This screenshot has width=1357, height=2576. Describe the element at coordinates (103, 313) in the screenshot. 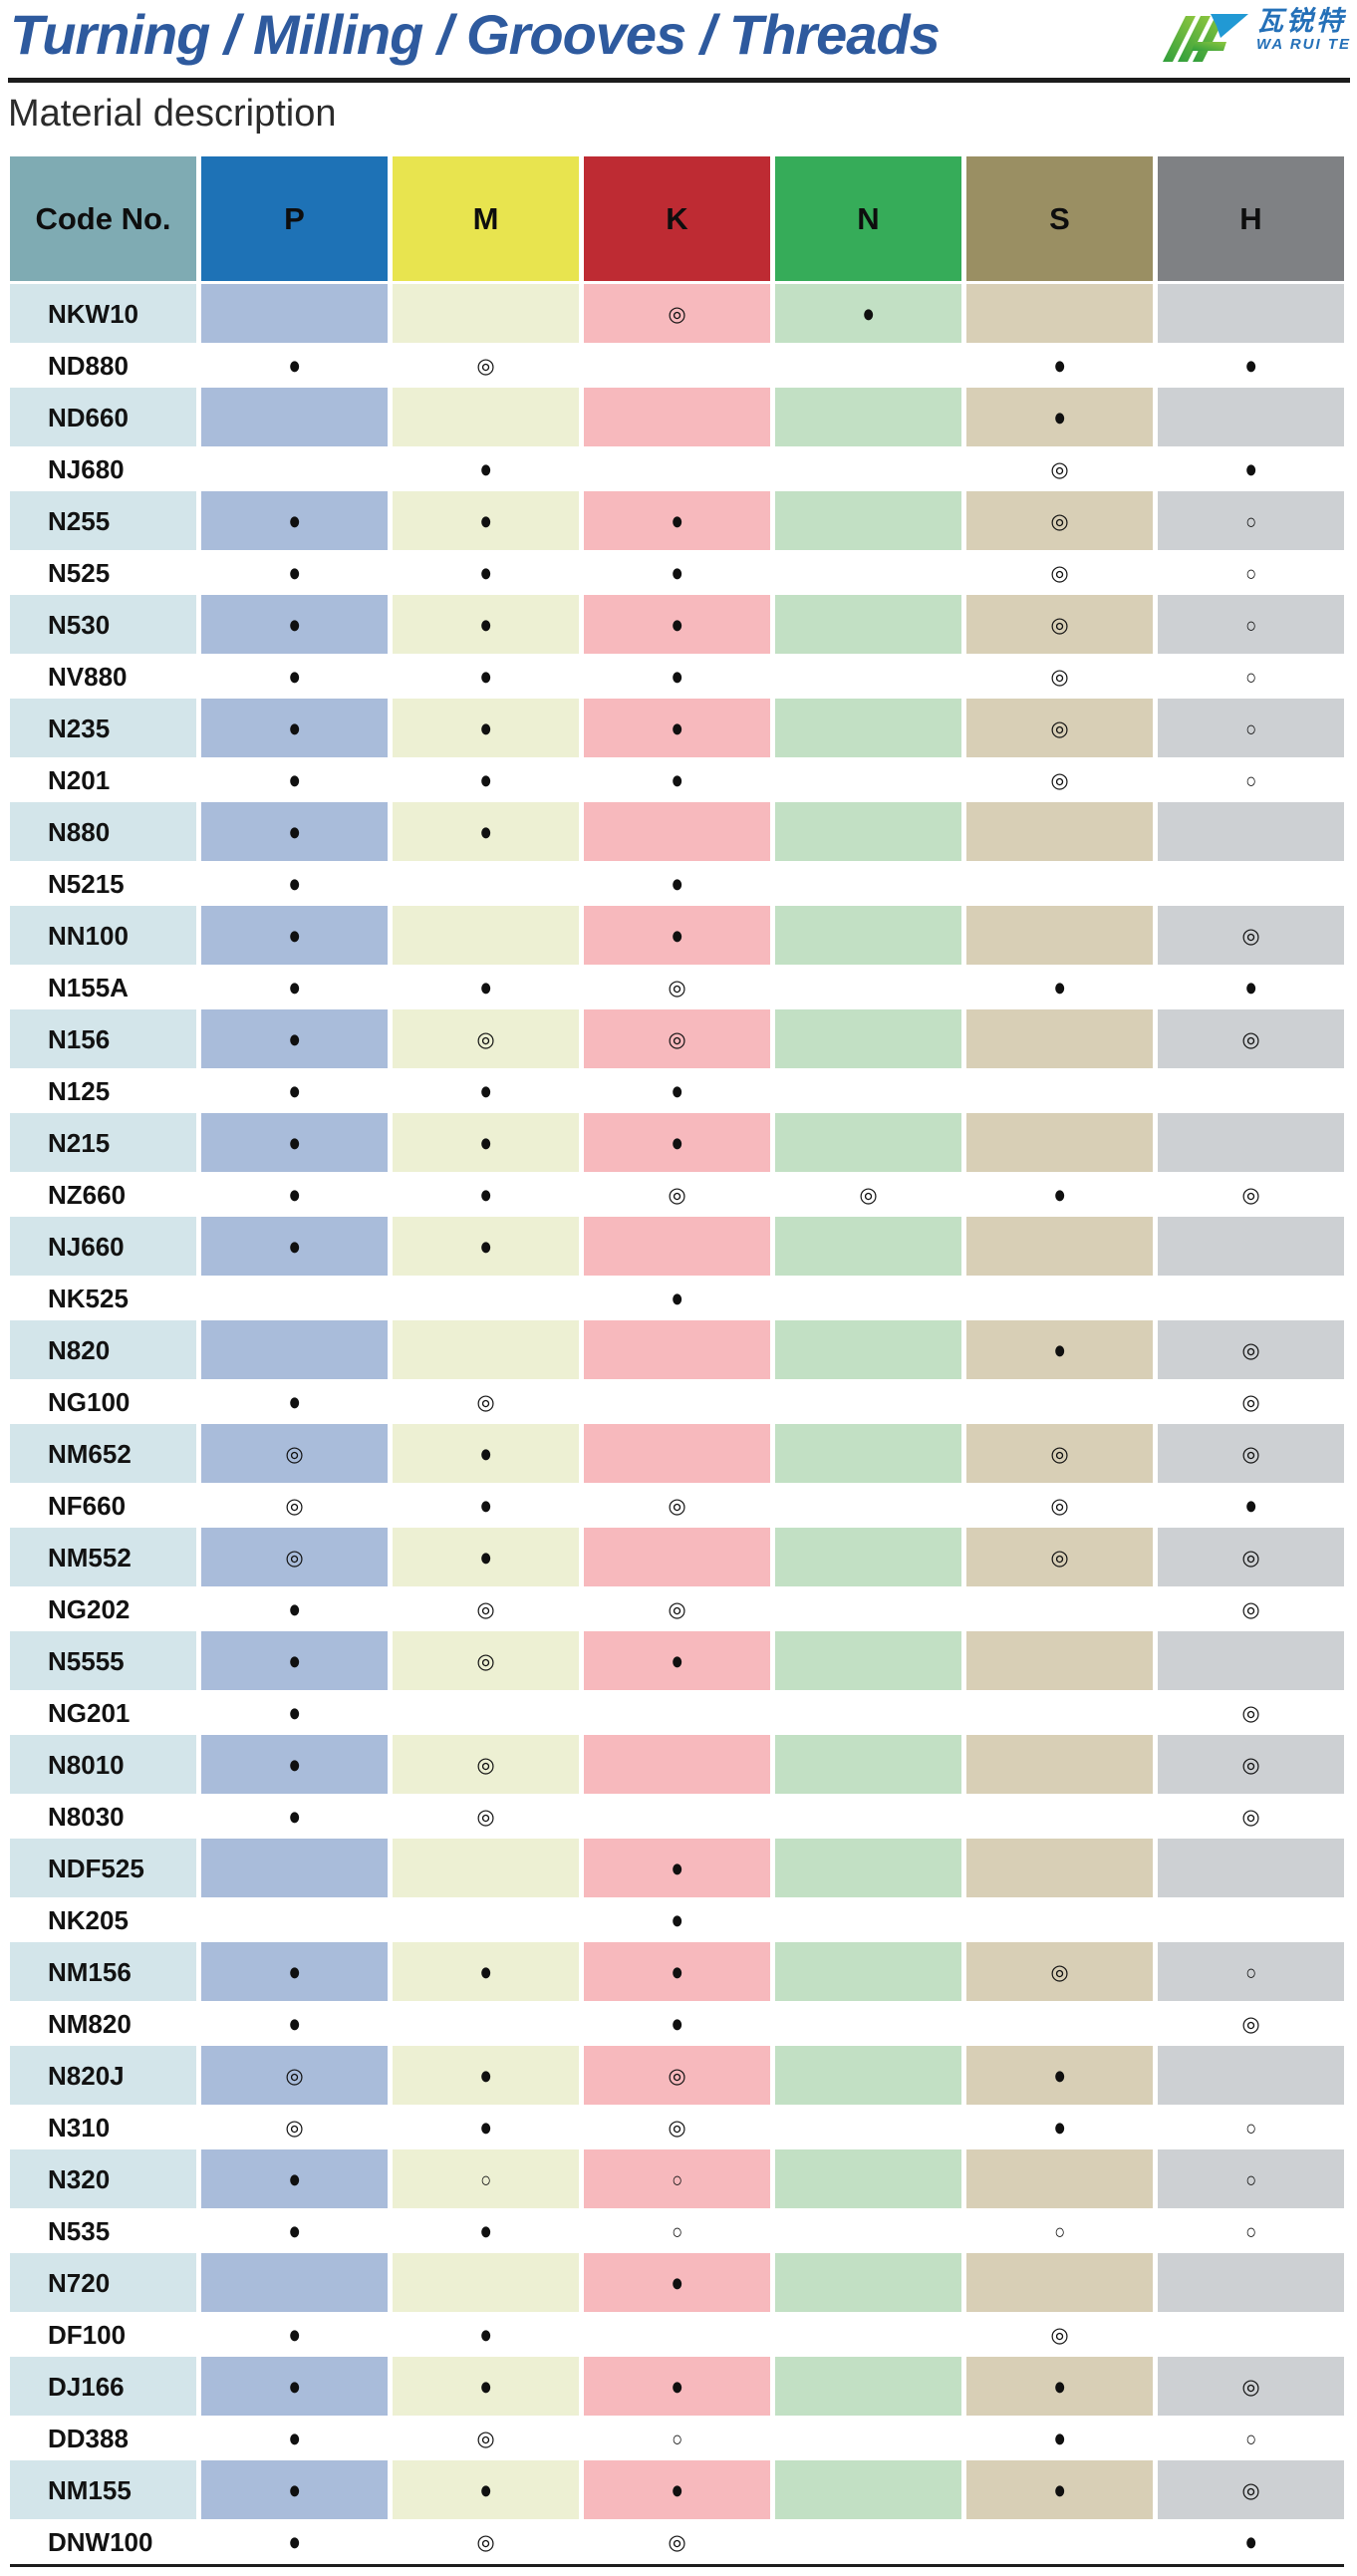

I see `code-cell: NKW10` at that location.